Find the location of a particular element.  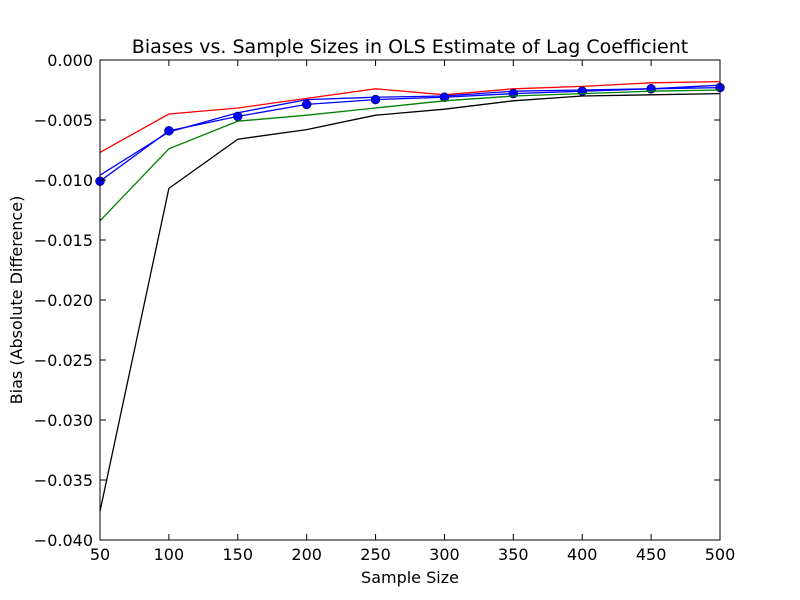

y-axis-label: Bias (Absolute Difference) is located at coordinates (16, 300).